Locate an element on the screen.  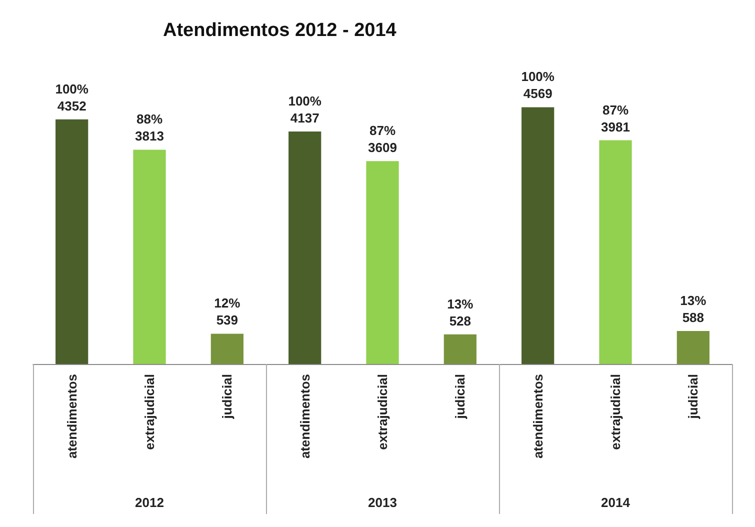
data-label: 87% 3981 is located at coordinates (615, 118).